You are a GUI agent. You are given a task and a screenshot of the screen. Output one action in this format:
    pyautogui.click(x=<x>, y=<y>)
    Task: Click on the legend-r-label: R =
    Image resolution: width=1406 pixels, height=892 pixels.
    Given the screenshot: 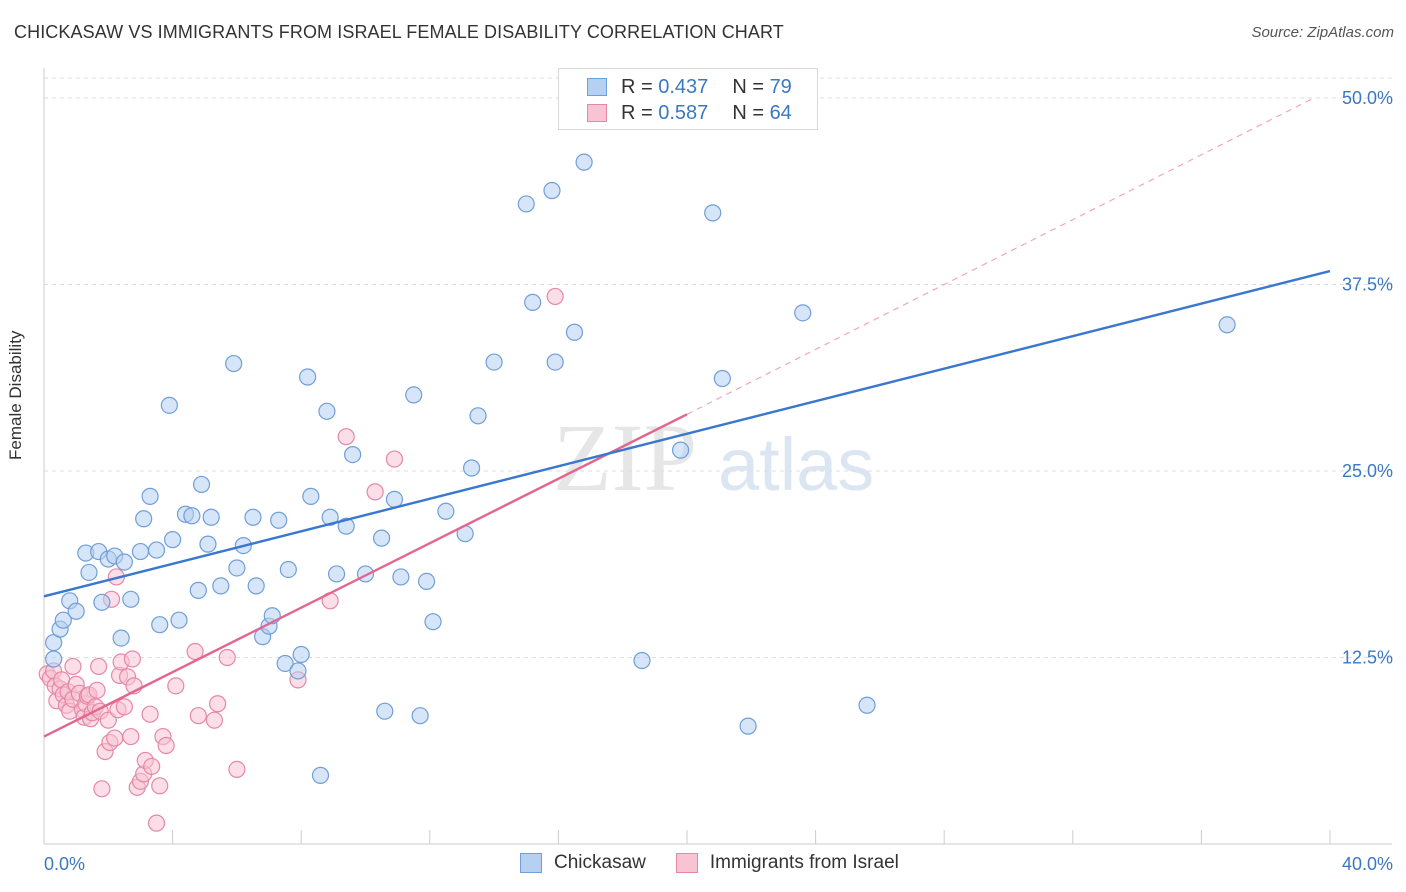 What is the action you would take?
    pyautogui.click(x=640, y=112)
    